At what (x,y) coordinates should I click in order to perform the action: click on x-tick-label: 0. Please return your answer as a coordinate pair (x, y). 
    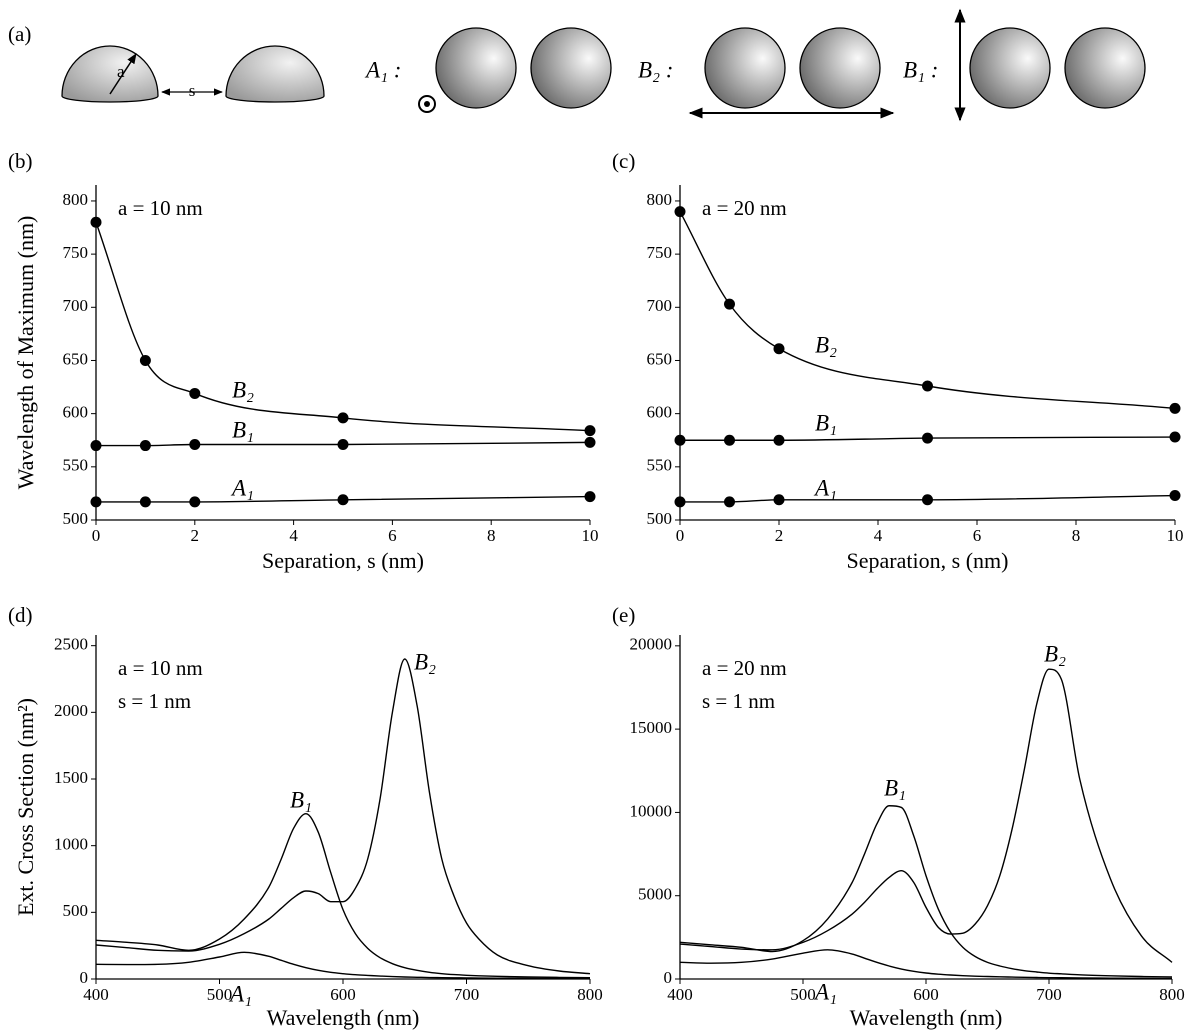
    Looking at the image, I should click on (96, 535).